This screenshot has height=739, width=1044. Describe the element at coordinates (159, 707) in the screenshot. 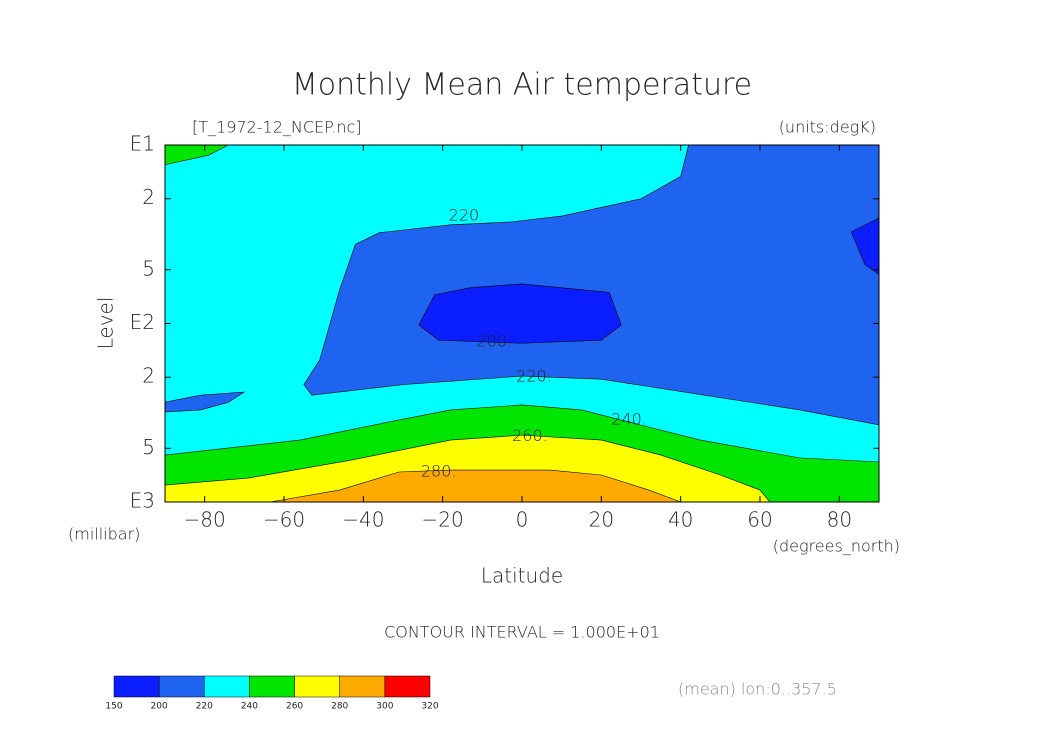

I see `colorbar-label: 200` at that location.